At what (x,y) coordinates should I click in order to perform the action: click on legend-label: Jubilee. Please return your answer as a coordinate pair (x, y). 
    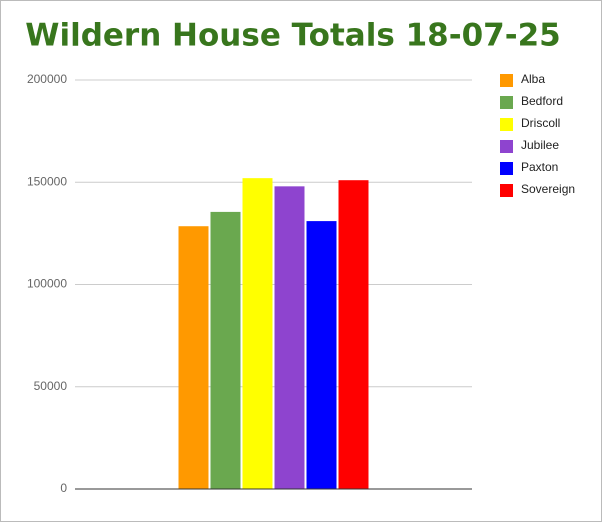
    Looking at the image, I should click on (540, 145).